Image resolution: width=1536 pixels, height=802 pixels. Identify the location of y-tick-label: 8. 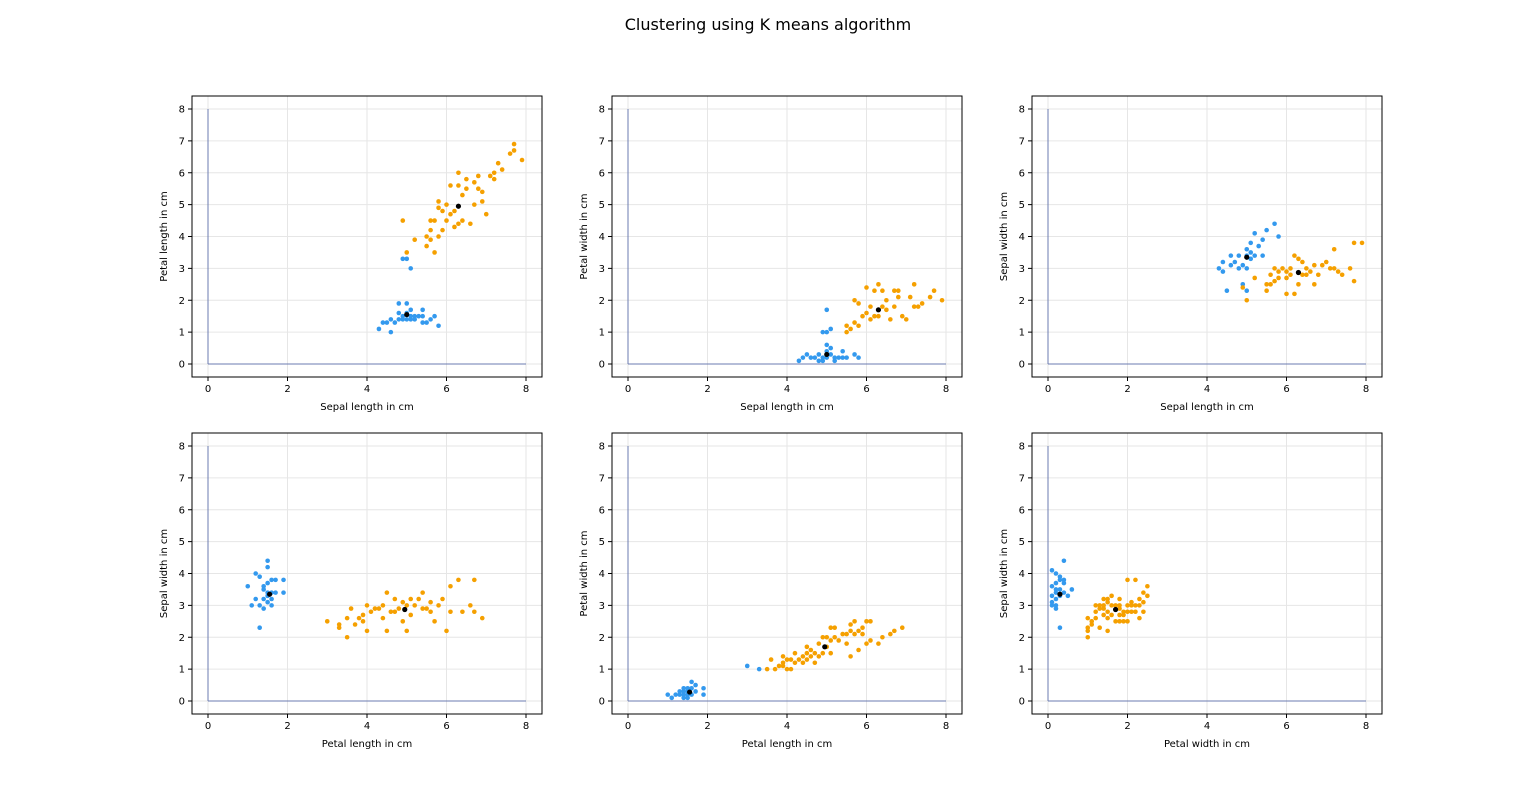
(602, 110).